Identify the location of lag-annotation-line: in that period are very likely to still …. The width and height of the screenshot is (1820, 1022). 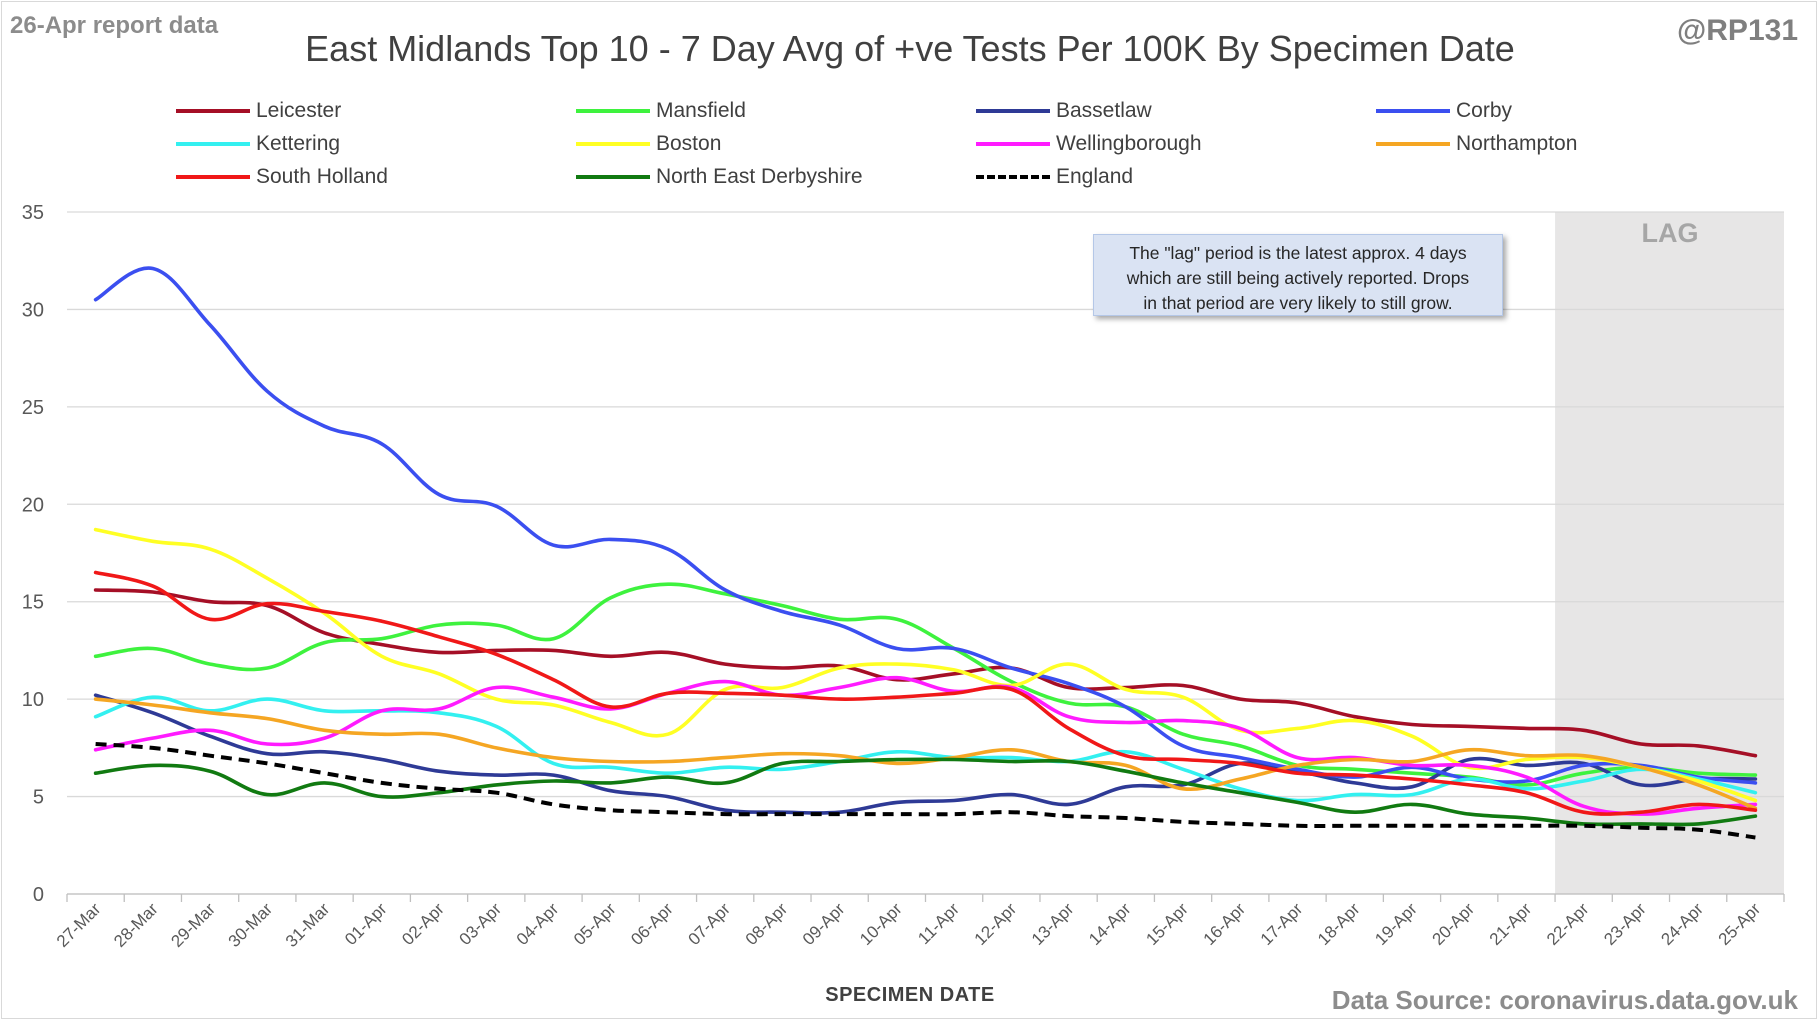
(1298, 303).